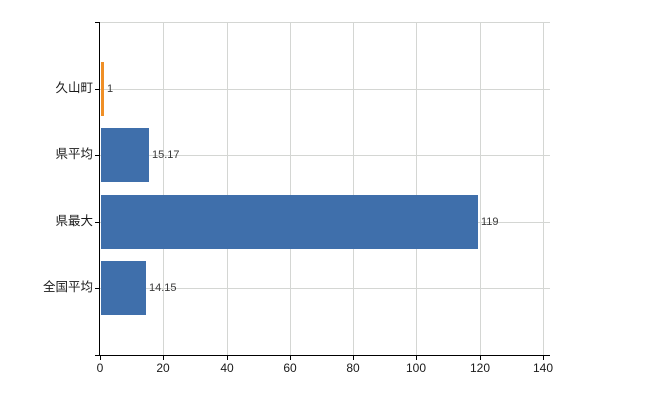  What do you see at coordinates (543, 368) in the screenshot?
I see `x-tick-label: 140` at bounding box center [543, 368].